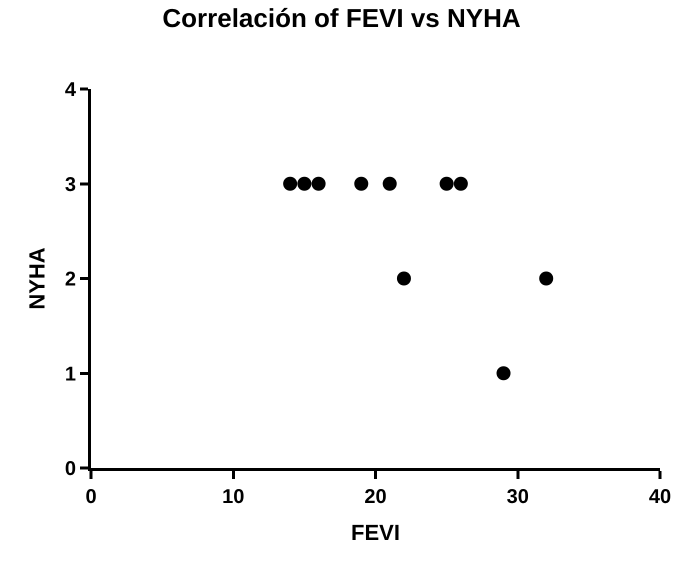  What do you see at coordinates (37, 278) in the screenshot?
I see `y-axis-title: NYHA` at bounding box center [37, 278].